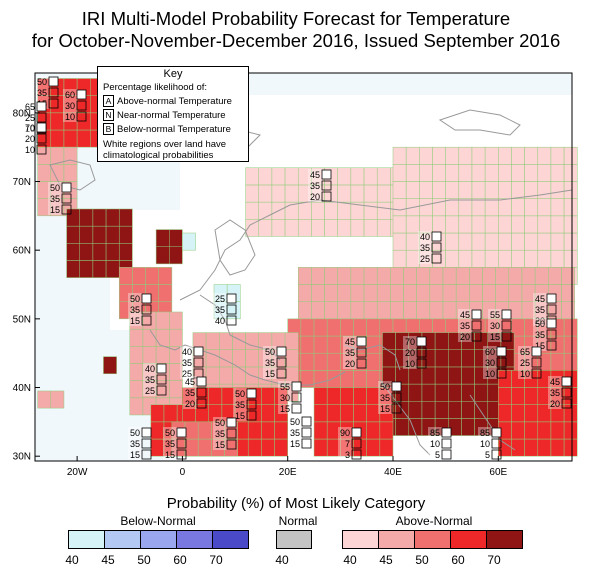 This screenshot has height=567, width=592. What do you see at coordinates (22, 388) in the screenshot?
I see `latitude-label: 40N` at bounding box center [22, 388].